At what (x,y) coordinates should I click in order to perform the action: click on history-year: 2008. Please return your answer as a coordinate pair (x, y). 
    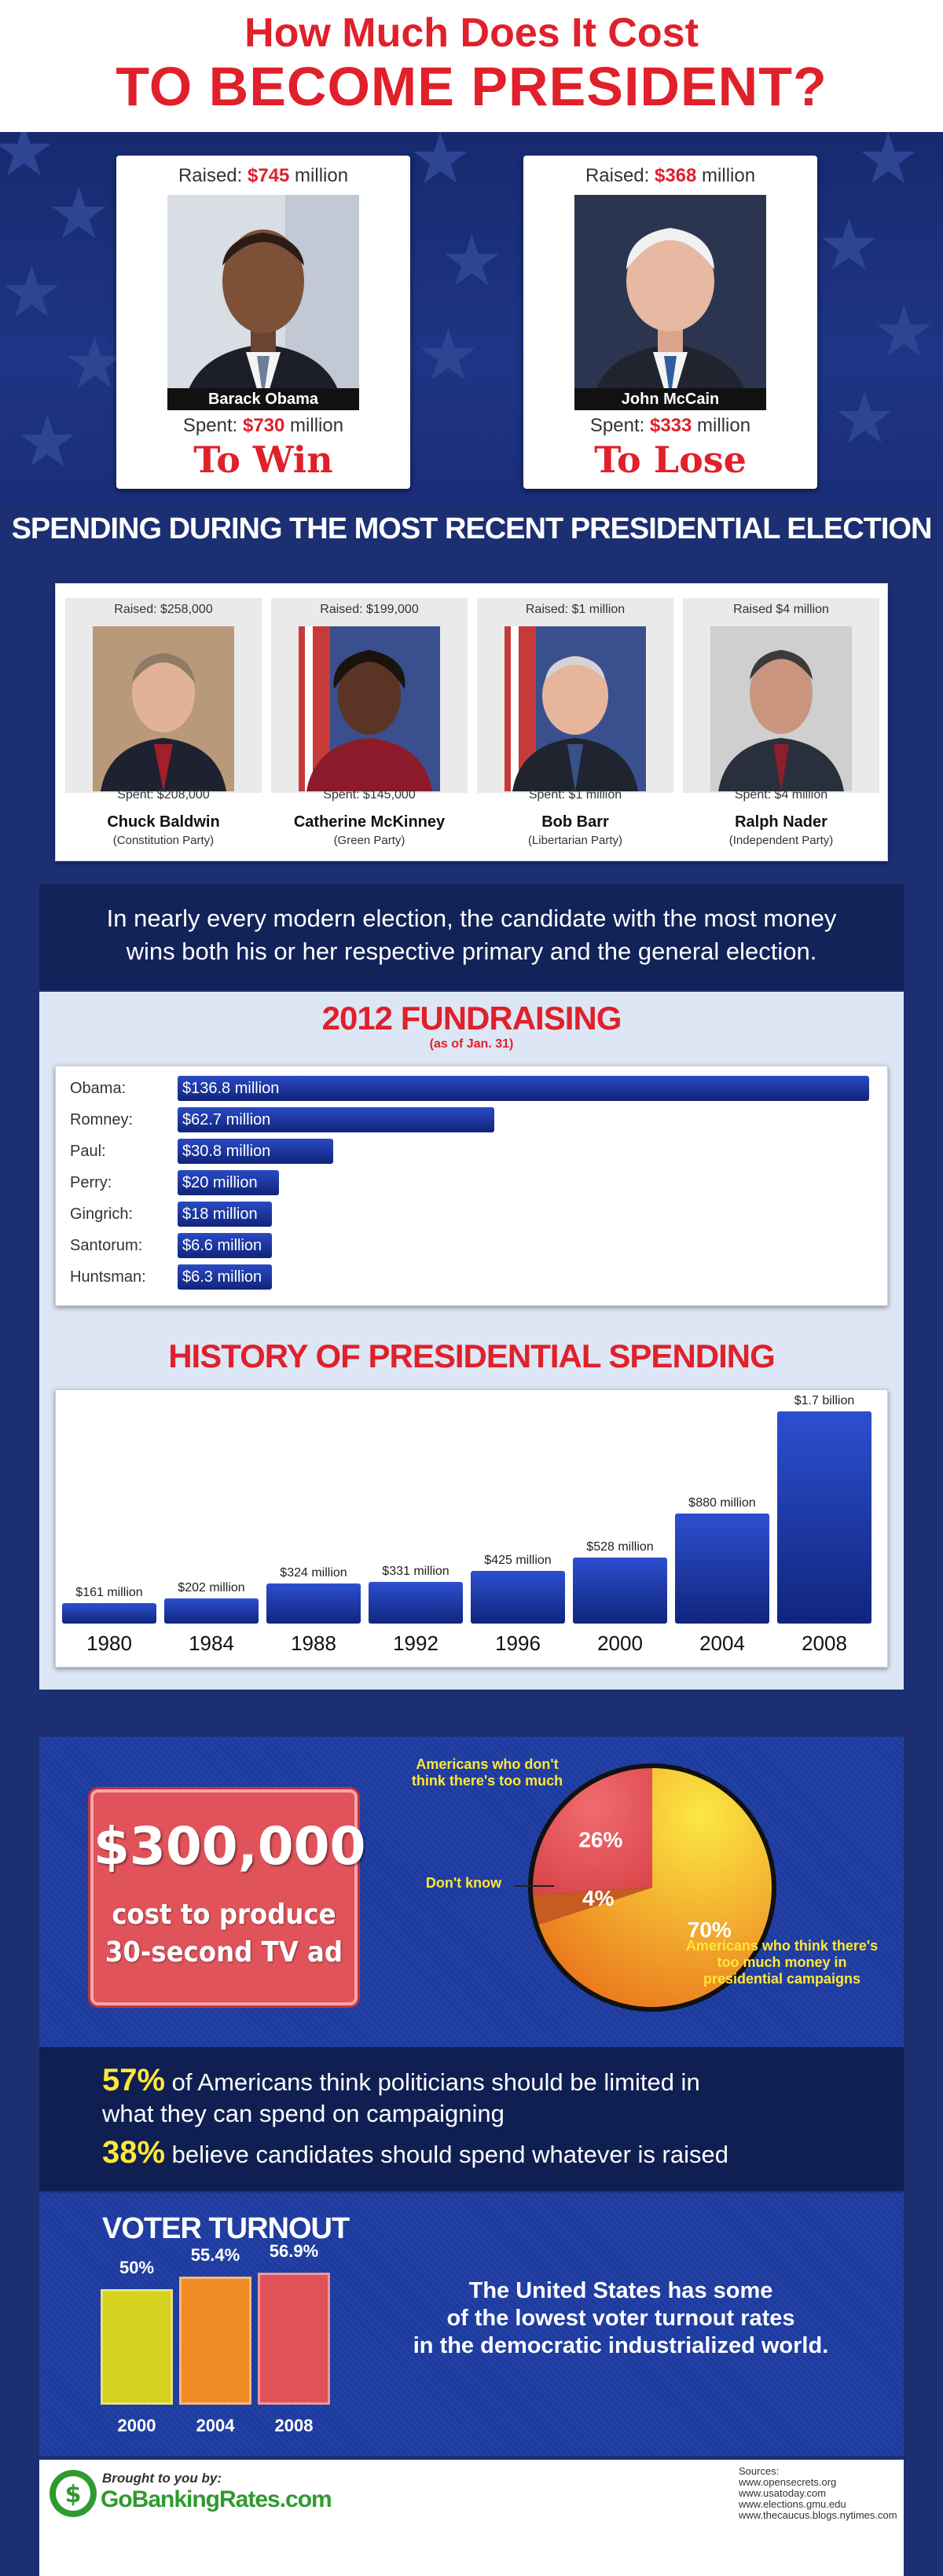
    Looking at the image, I should click on (825, 1643).